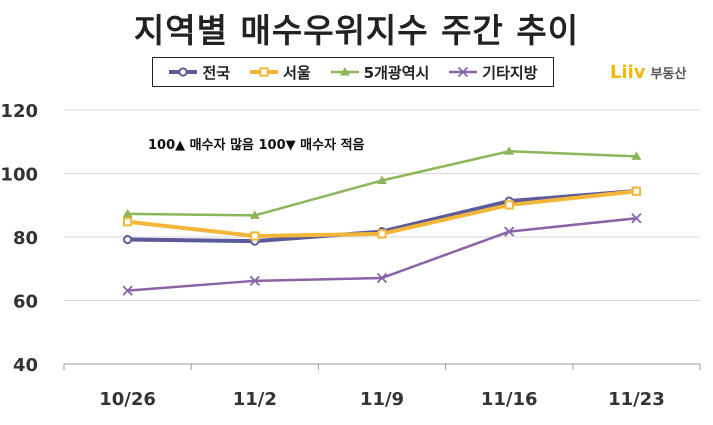  Describe the element at coordinates (648, 72) in the screenshot. I see `brand: Liiv 부동산` at that location.